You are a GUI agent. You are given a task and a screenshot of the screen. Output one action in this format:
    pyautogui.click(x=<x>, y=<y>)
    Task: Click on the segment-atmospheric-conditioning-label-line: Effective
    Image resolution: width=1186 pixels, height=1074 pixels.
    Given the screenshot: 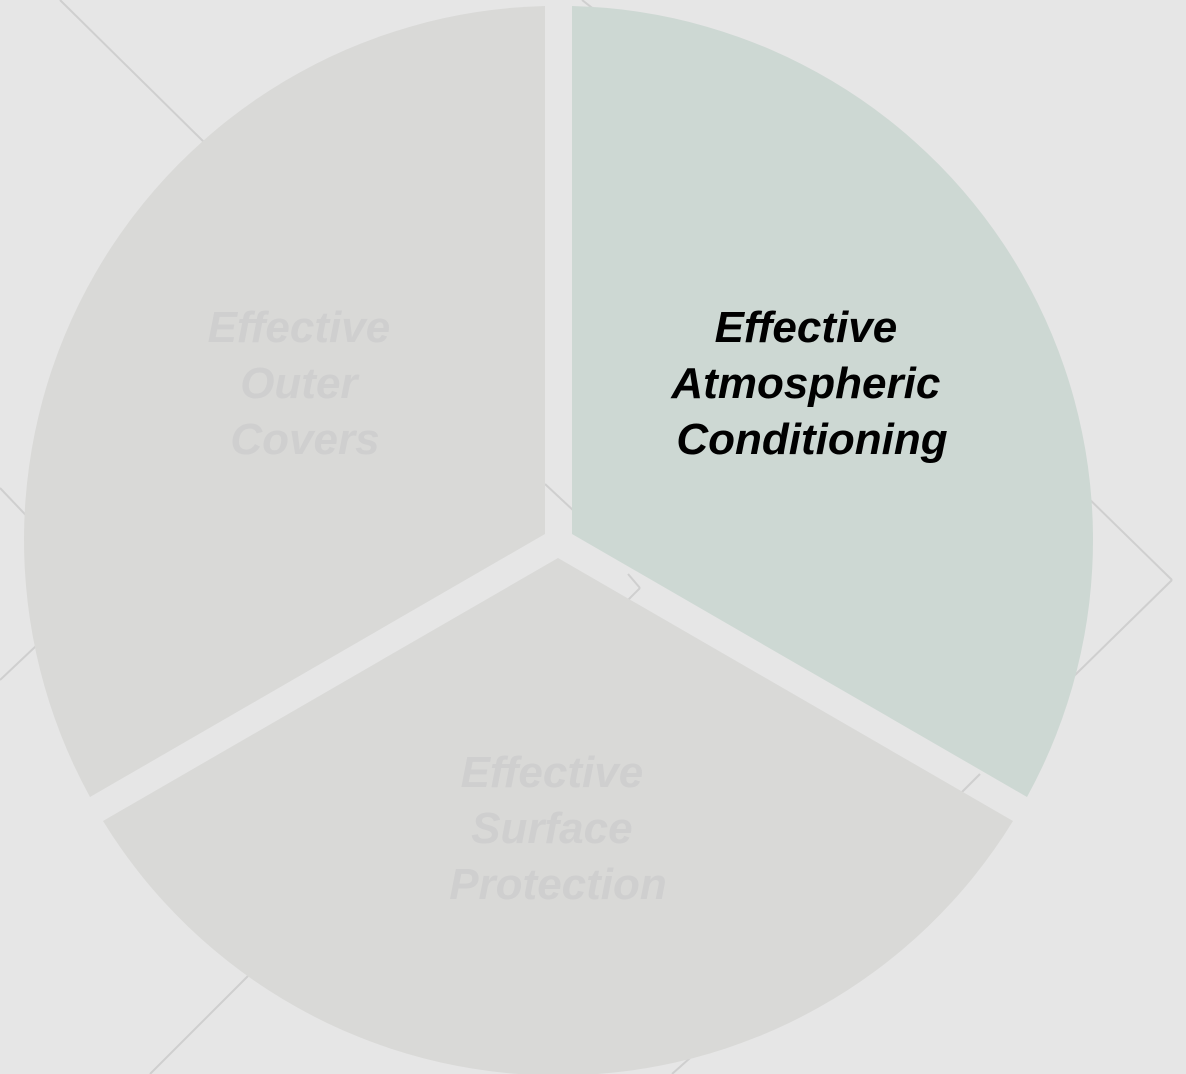 What is the action you would take?
    pyautogui.click(x=806, y=327)
    